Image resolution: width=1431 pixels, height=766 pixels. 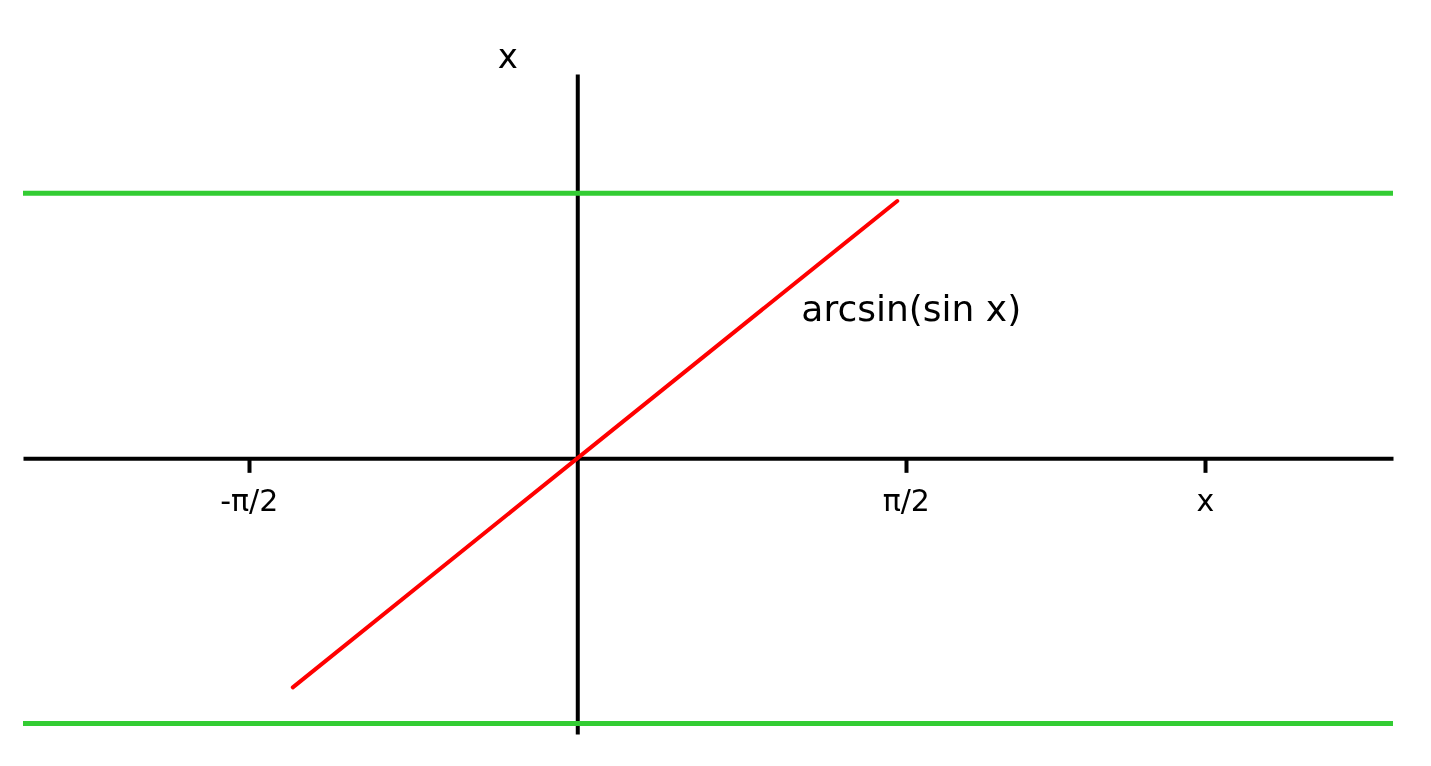 What do you see at coordinates (1205, 500) in the screenshot?
I see `x-tick-label: x` at bounding box center [1205, 500].